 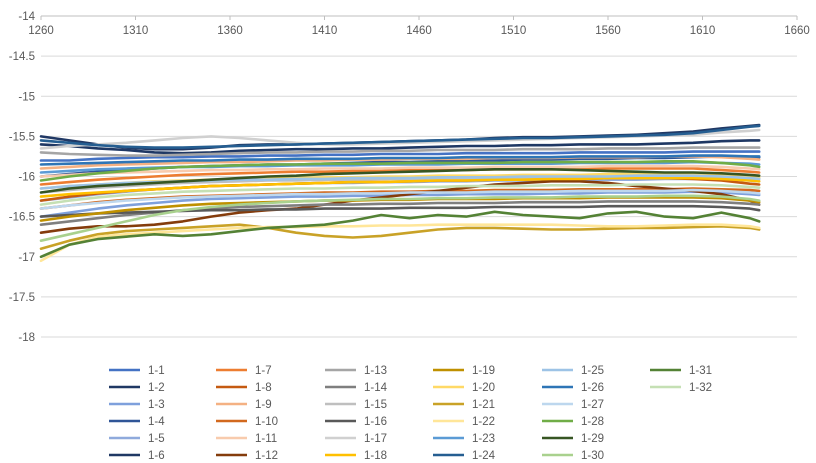 I want to click on legend-label: 1-6, so click(x=156, y=456).